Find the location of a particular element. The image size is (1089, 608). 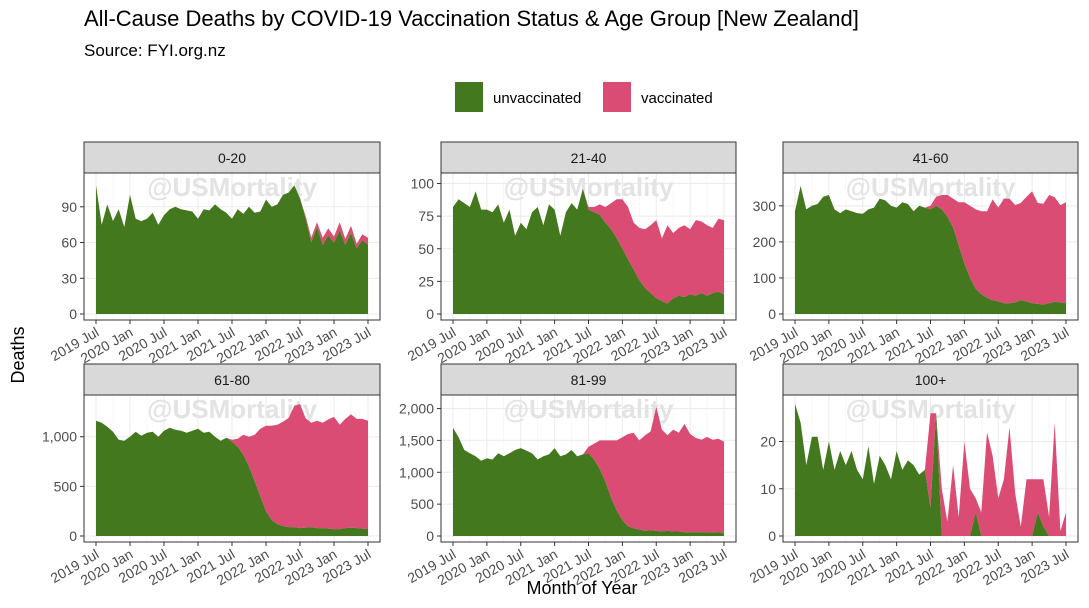

facet-label: 81-99 is located at coordinates (589, 380).